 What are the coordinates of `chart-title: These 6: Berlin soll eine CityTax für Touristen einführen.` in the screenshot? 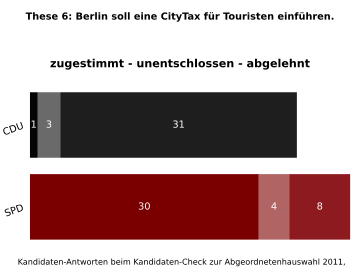 It's located at (180, 17).